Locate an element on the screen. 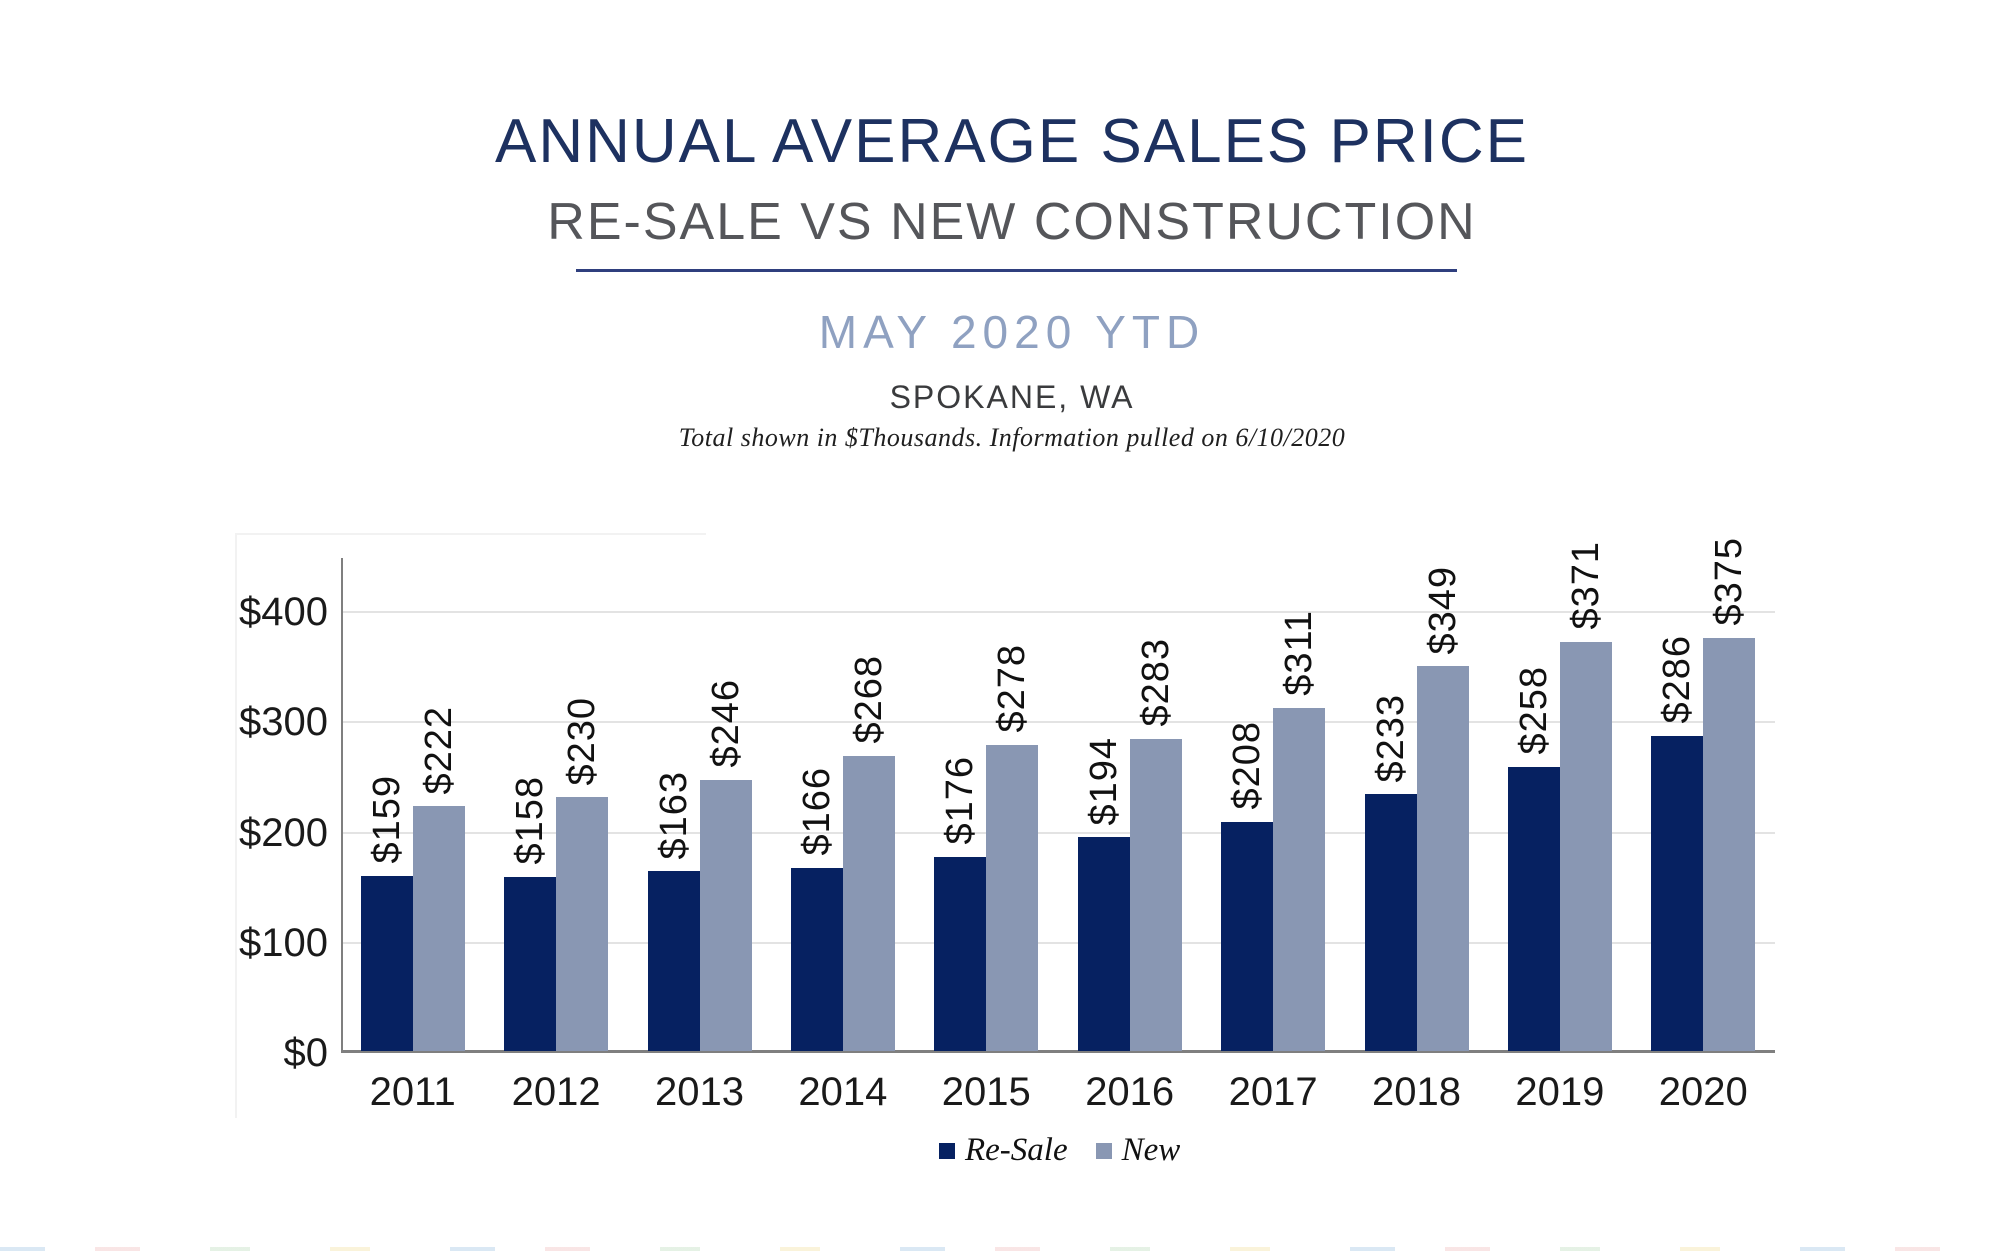 The image size is (2000, 1251). y-tick-label: $0 is located at coordinates (306, 1053).